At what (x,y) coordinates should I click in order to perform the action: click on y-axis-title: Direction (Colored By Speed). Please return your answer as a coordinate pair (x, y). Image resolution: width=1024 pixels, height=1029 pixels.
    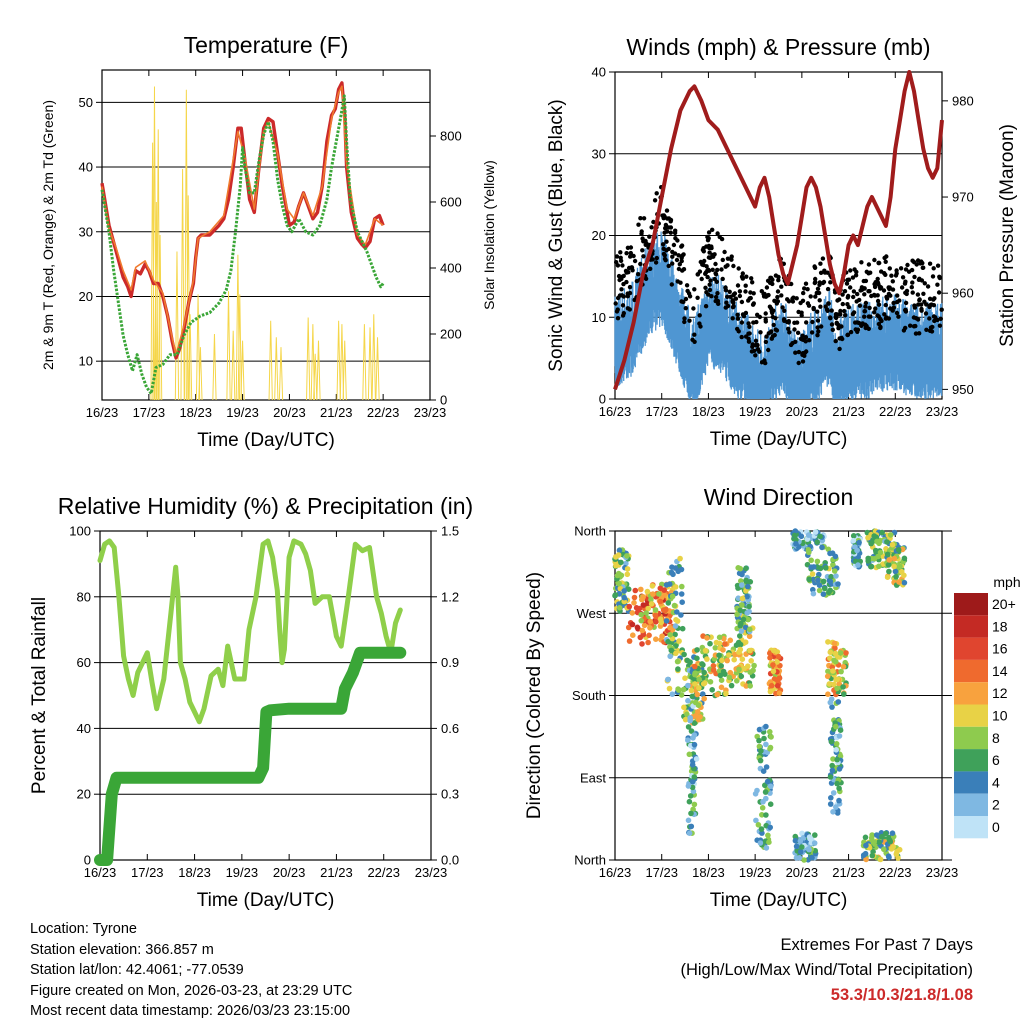
    Looking at the image, I should click on (534, 695).